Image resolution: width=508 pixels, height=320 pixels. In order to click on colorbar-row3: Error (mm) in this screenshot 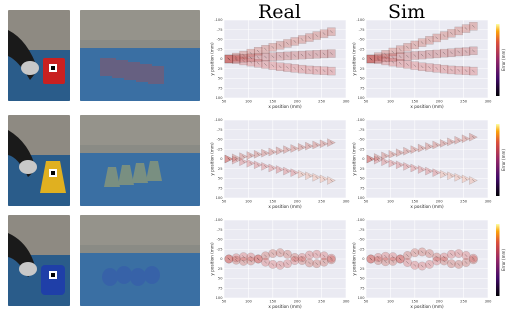, I will do `click(502, 262)`.